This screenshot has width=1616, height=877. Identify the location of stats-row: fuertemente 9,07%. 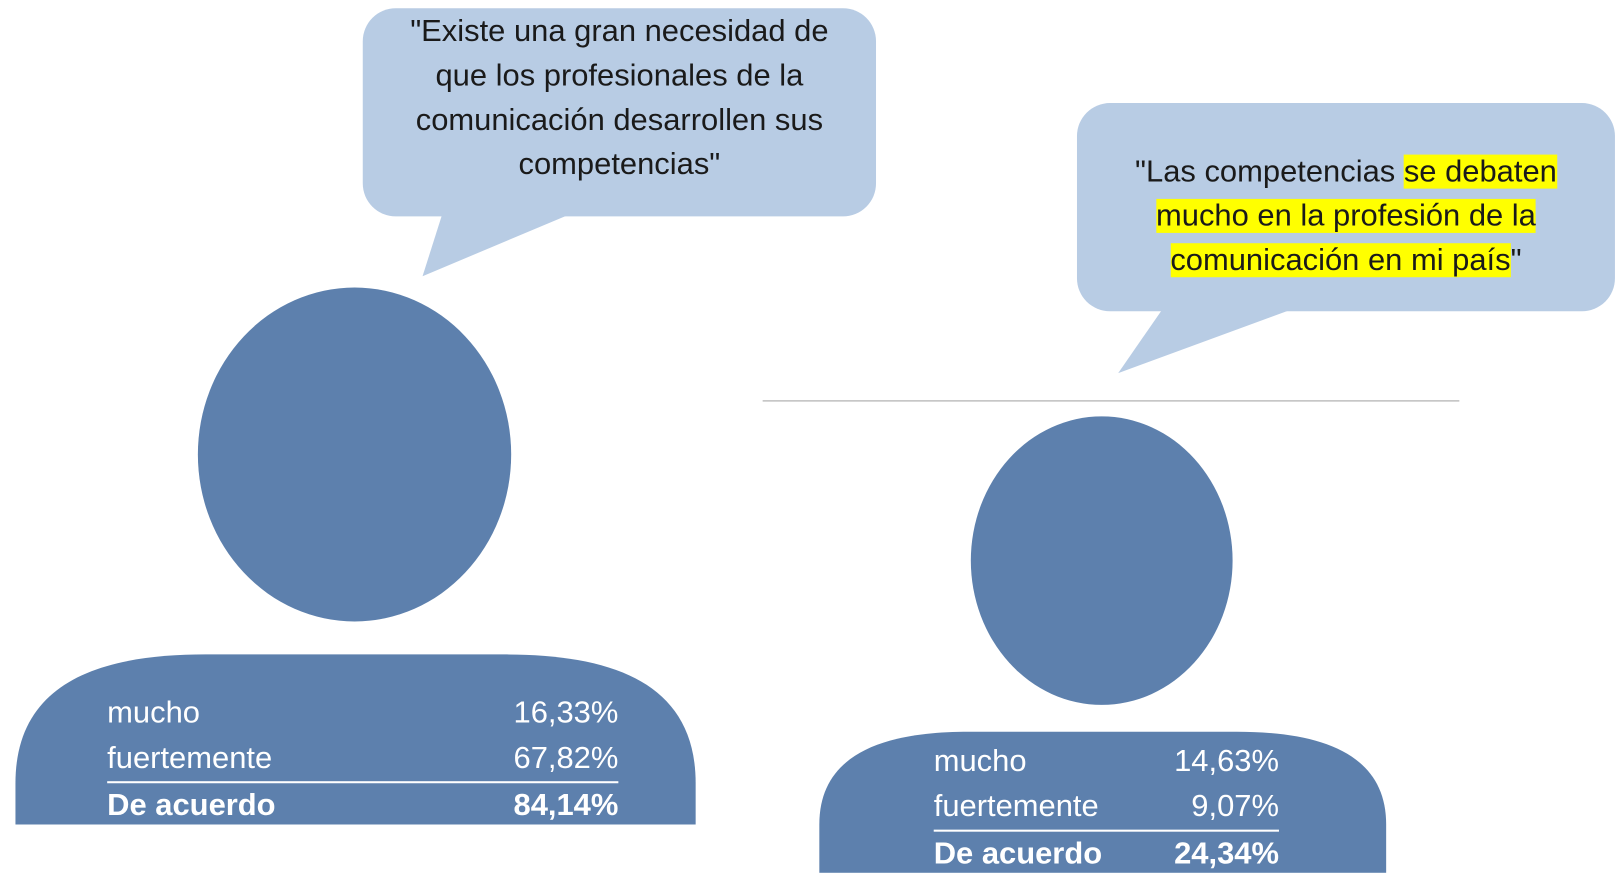
(1106, 808).